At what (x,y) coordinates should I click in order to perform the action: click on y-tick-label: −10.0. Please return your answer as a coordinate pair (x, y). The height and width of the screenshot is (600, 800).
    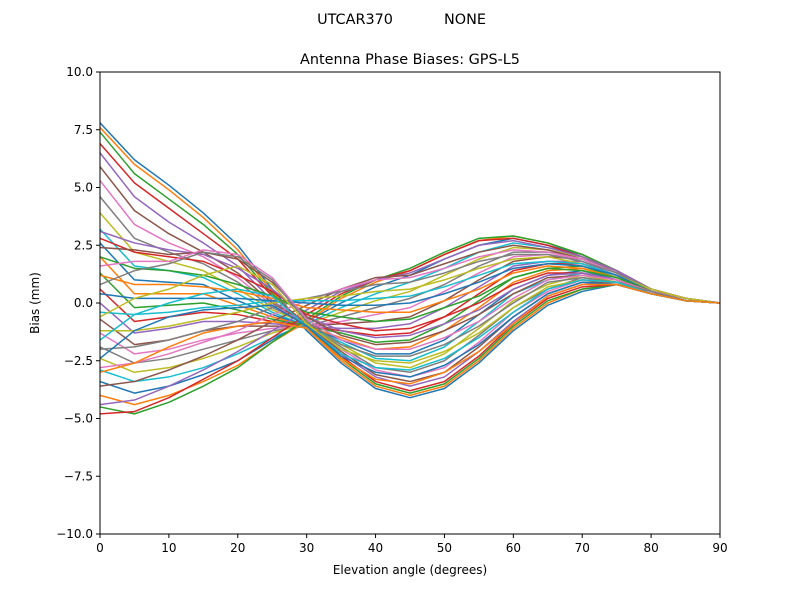
    Looking at the image, I should click on (74, 534).